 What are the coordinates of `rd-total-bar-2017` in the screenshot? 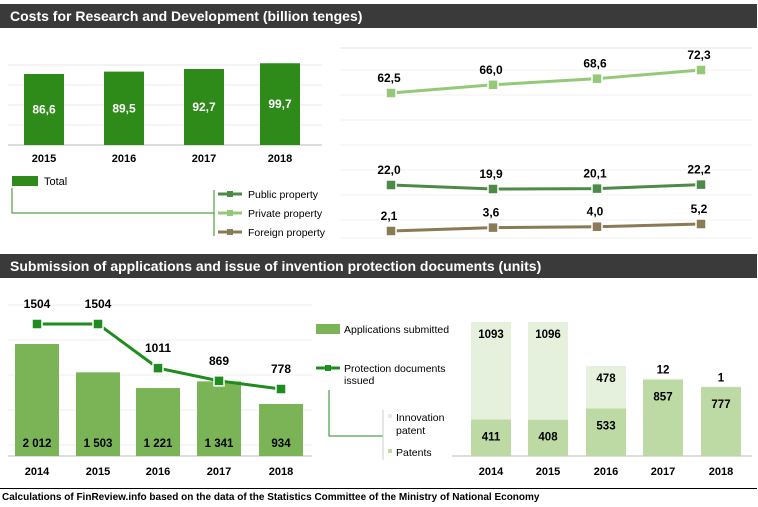 It's located at (204, 106).